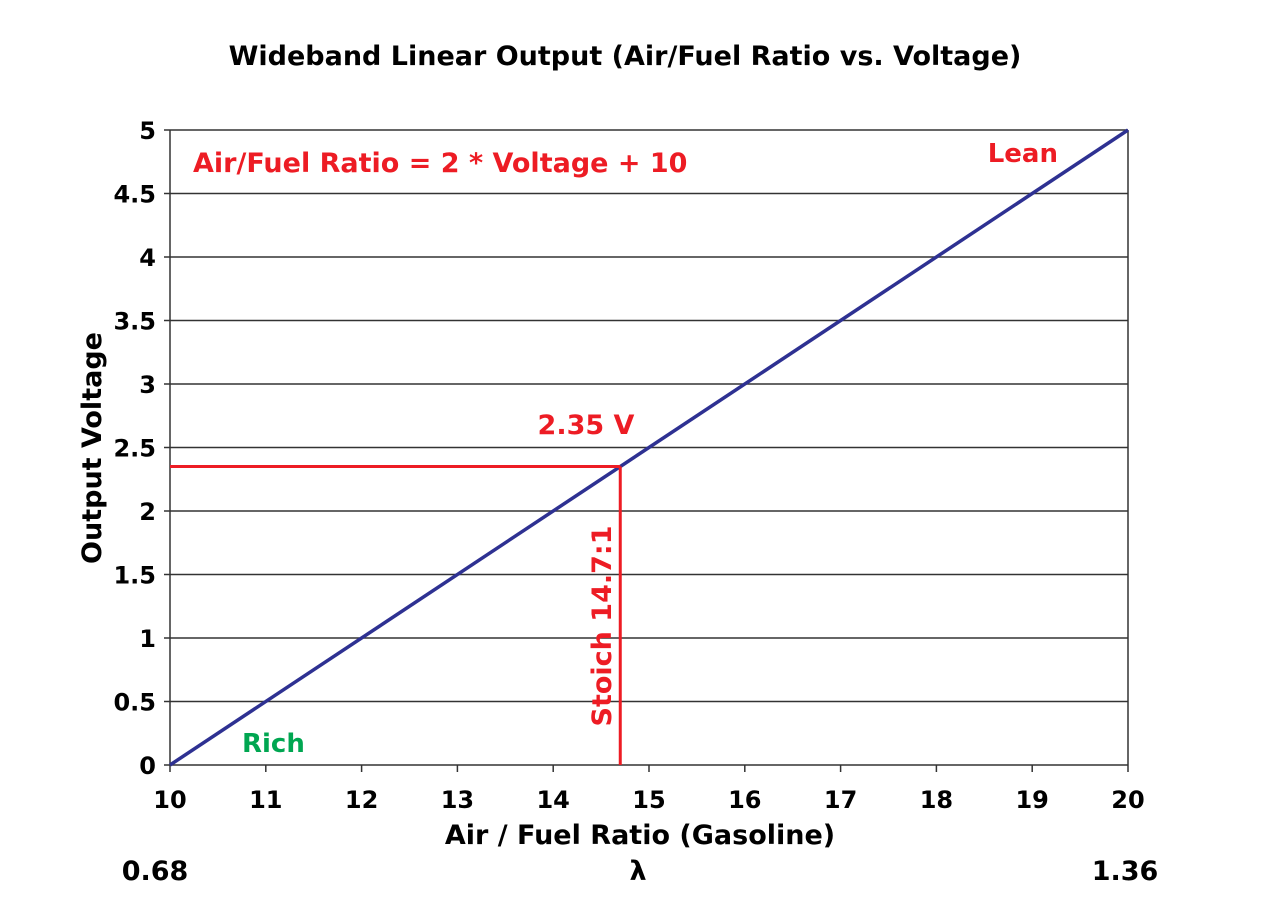  I want to click on x-tick-label: 12, so click(361, 800).